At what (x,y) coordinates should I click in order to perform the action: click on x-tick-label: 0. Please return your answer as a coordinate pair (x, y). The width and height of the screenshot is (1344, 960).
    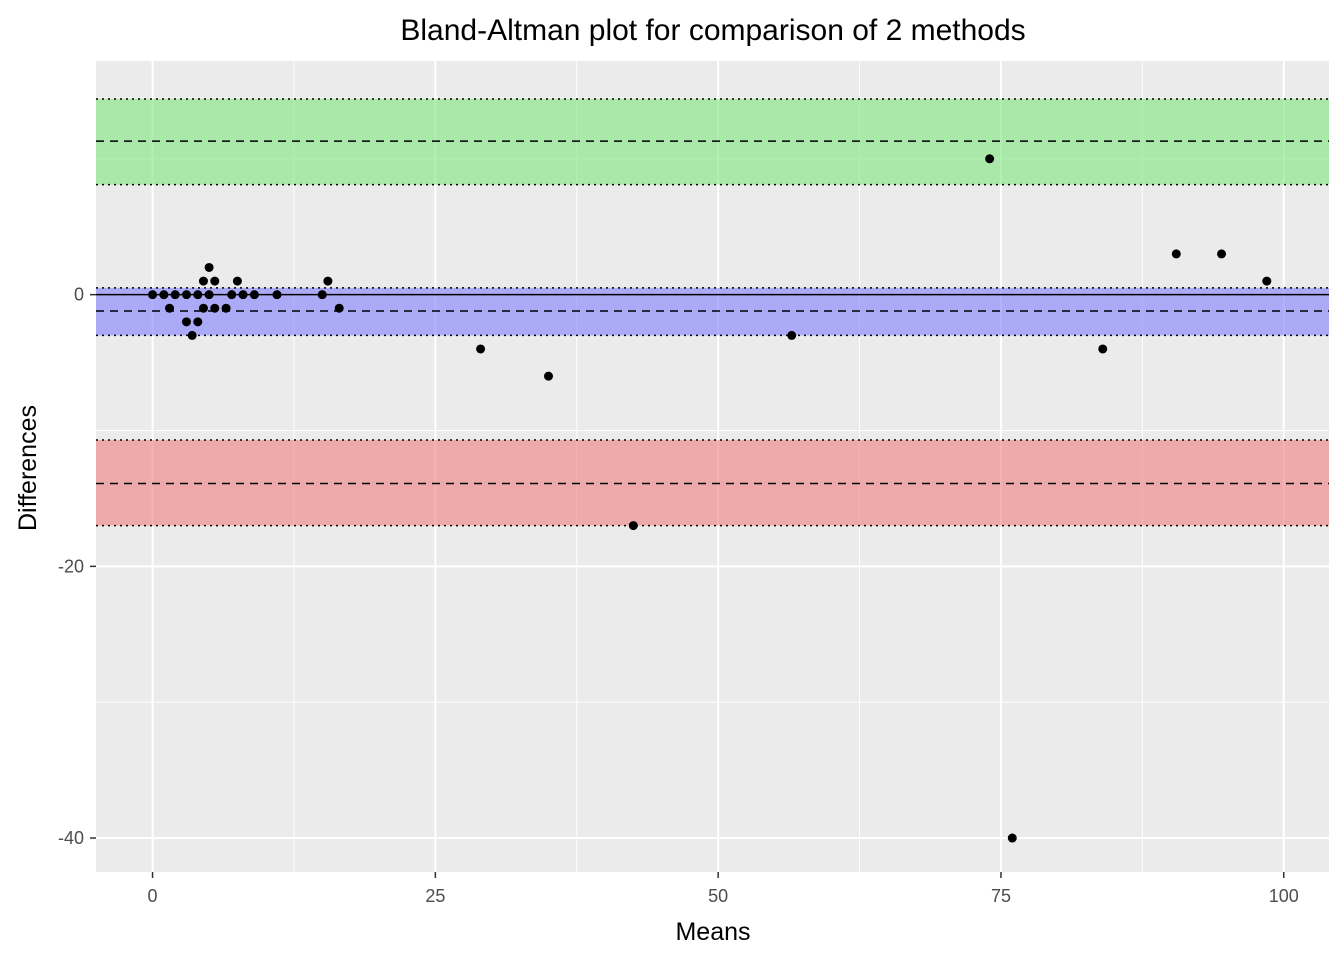
    Looking at the image, I should click on (153, 896).